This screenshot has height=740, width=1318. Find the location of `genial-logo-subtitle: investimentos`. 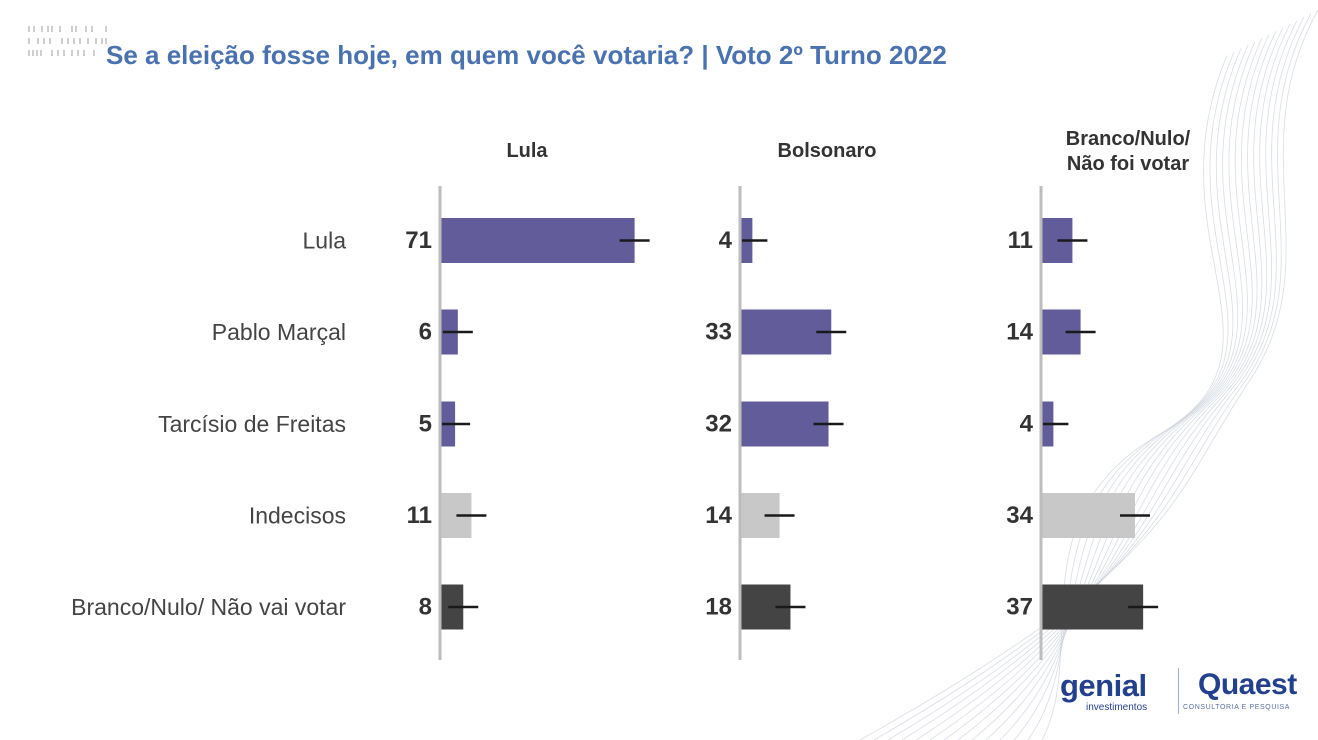

genial-logo-subtitle: investimentos is located at coordinates (1117, 707).